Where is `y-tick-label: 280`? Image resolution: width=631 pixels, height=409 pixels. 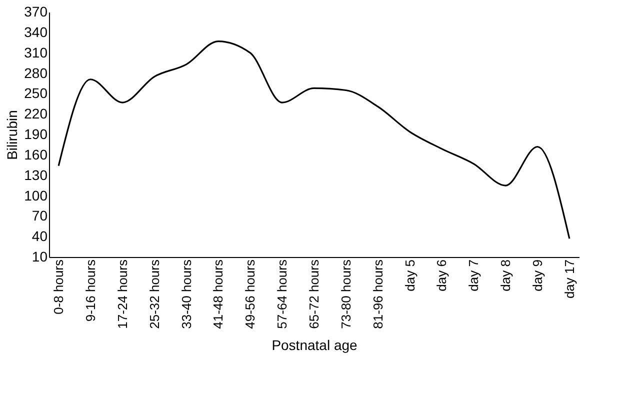 y-tick-label: 280 is located at coordinates (36, 72).